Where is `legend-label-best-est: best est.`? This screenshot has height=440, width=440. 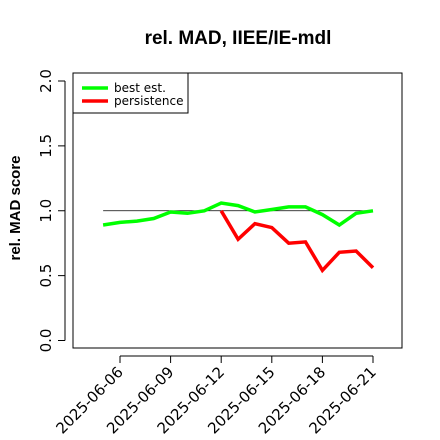 legend-label-best-est: best est. is located at coordinates (140, 88).